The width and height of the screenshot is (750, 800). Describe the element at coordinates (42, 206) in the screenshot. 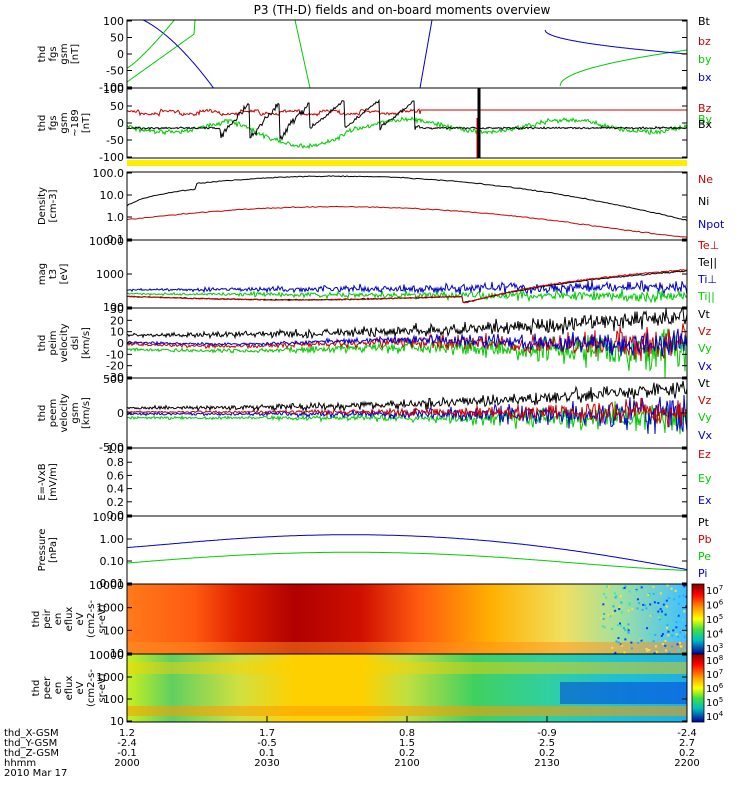

I see `ylabel-line: Density` at that location.